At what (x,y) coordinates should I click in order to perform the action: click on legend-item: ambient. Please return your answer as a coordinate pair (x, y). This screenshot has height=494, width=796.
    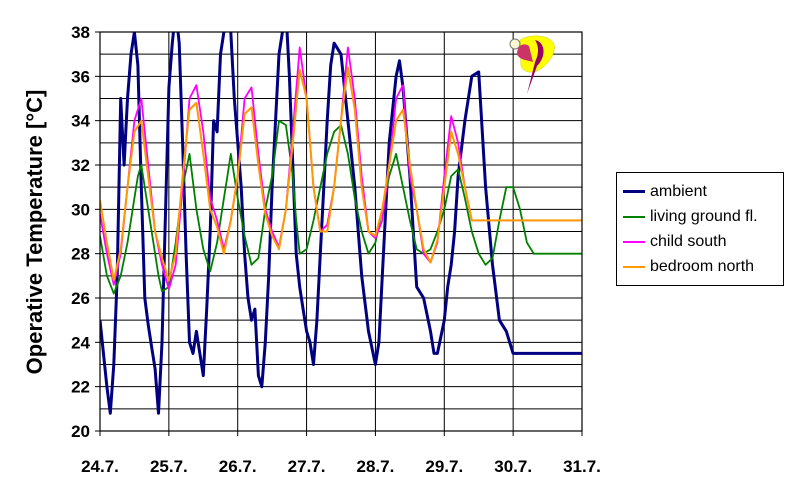
    Looking at the image, I should click on (700, 191).